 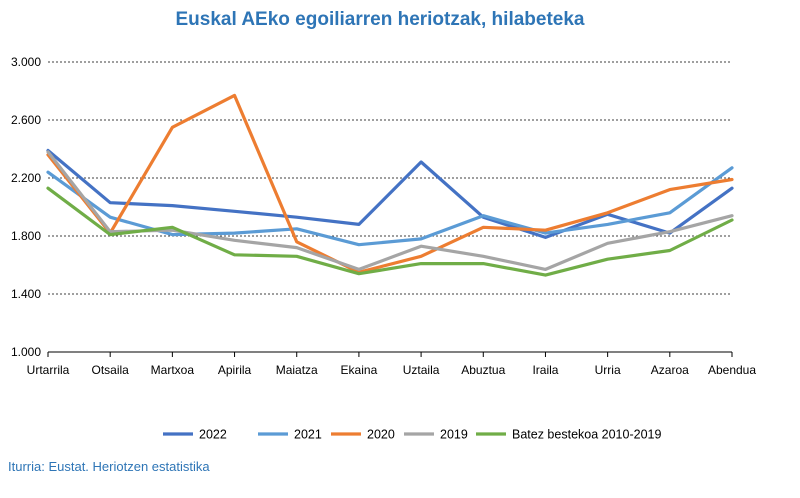 I want to click on x-tick-label: Urria, so click(x=608, y=370).